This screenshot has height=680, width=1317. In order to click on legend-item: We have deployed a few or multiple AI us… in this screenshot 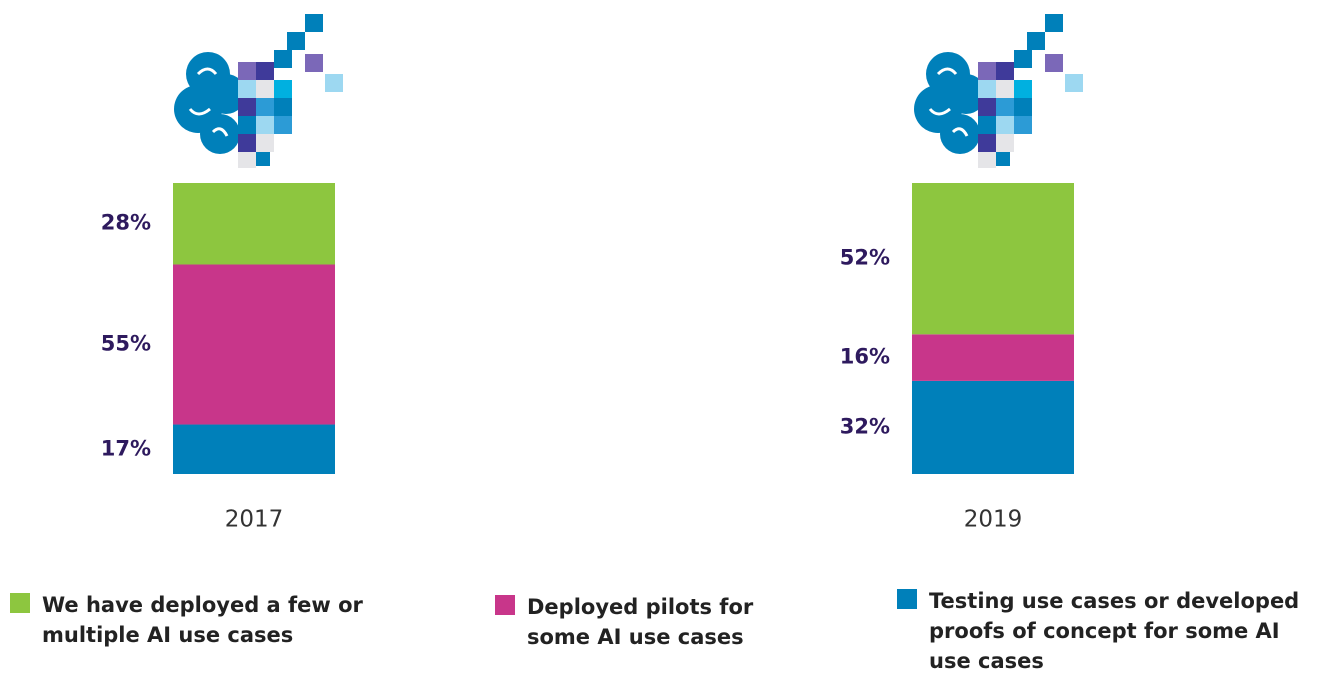, I will do `click(190, 620)`.